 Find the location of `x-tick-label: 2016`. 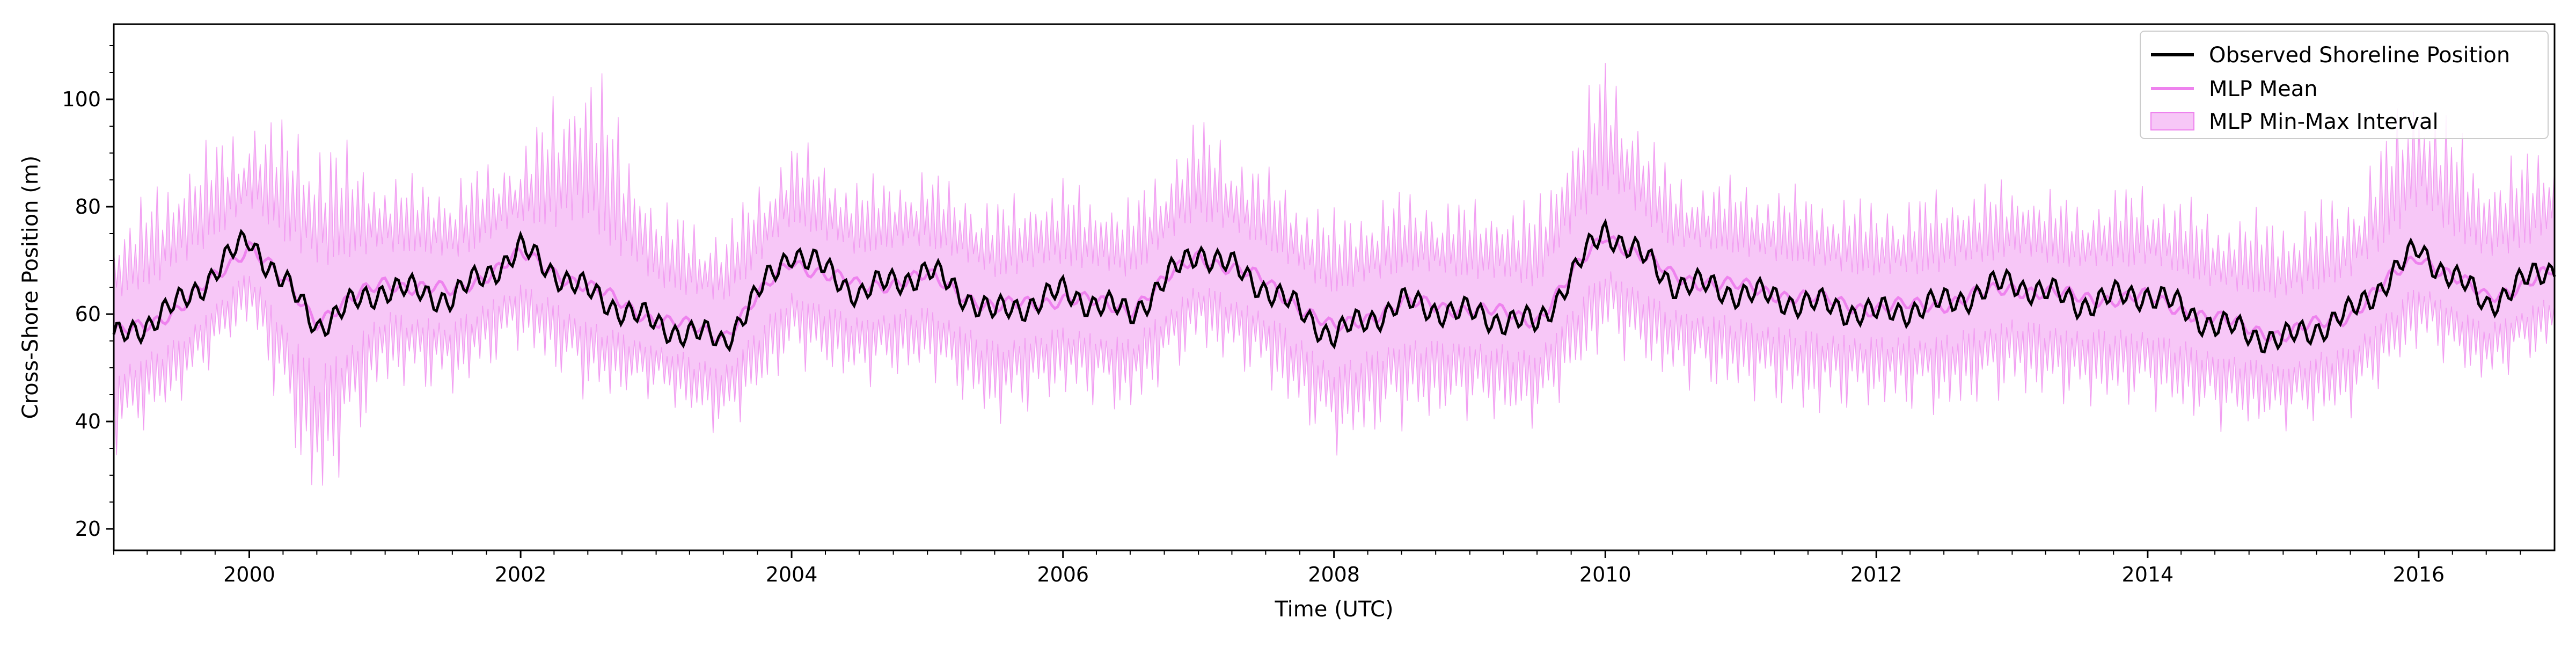

x-tick-label: 2016 is located at coordinates (2418, 574).